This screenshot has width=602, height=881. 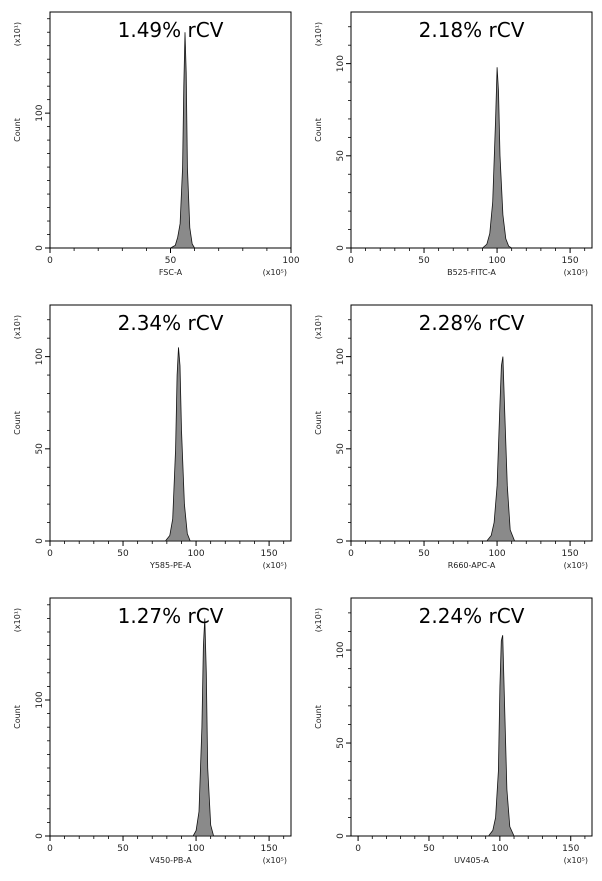 I want to click on rcv-annotation: 2.24% rCV, so click(x=472, y=616).